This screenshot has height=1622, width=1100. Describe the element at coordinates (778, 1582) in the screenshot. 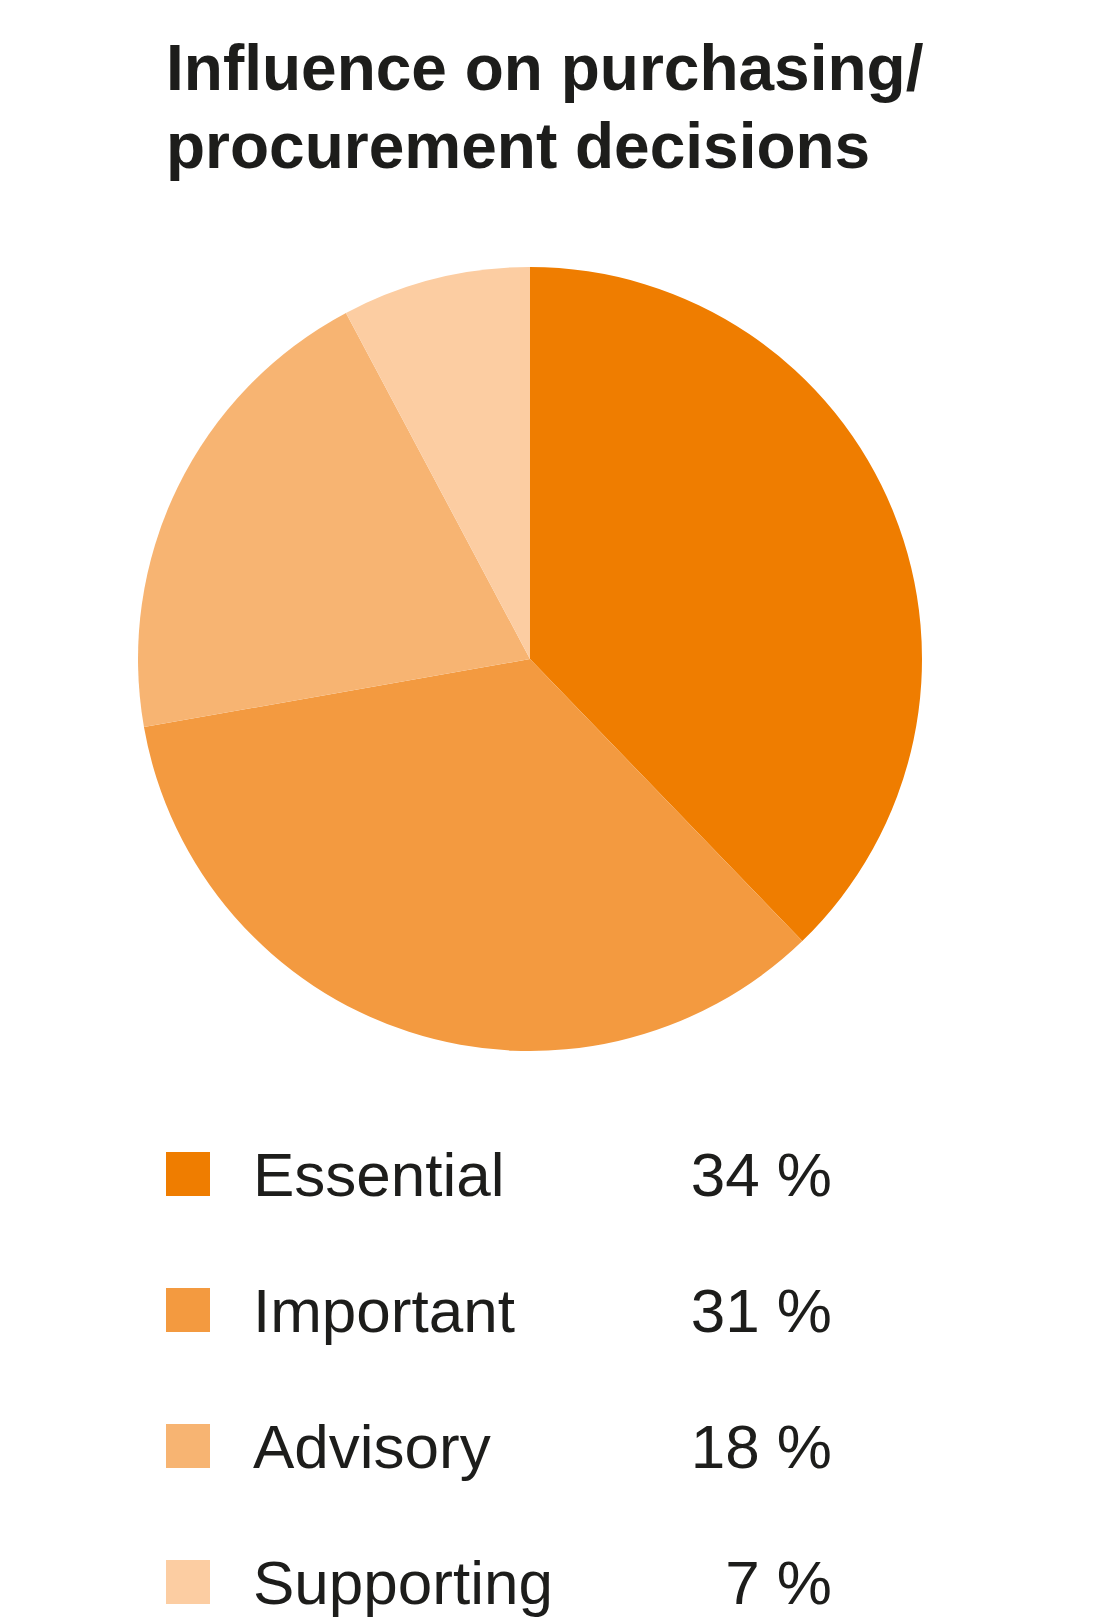

I see `data-label: 7 %` at that location.